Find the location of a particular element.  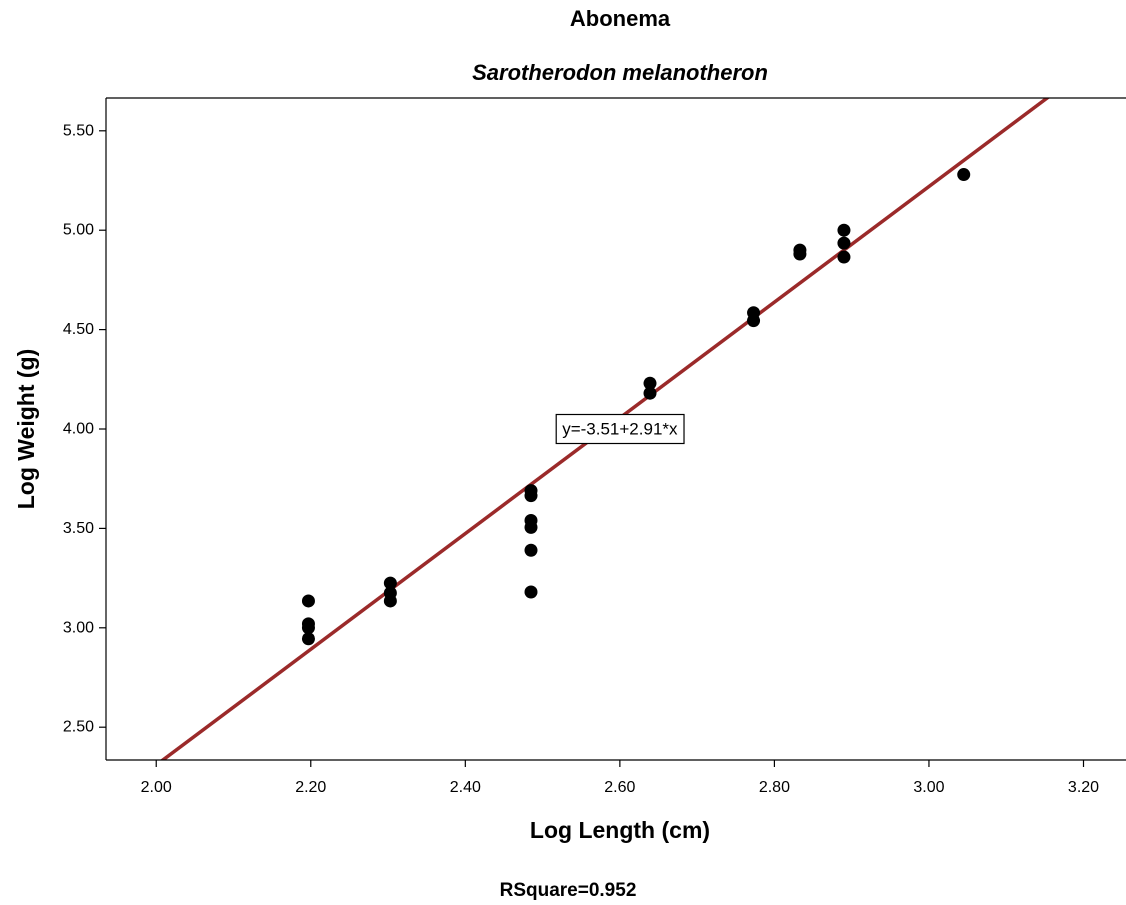

y-tick-label: 4.00 is located at coordinates (78, 429).